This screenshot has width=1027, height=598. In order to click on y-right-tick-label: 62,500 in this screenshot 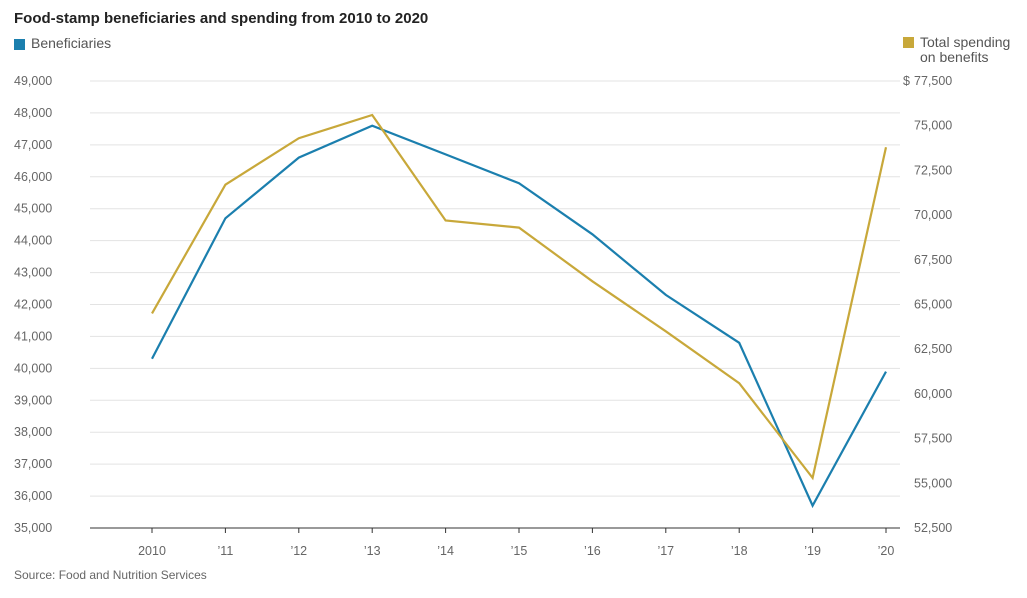, I will do `click(933, 349)`.